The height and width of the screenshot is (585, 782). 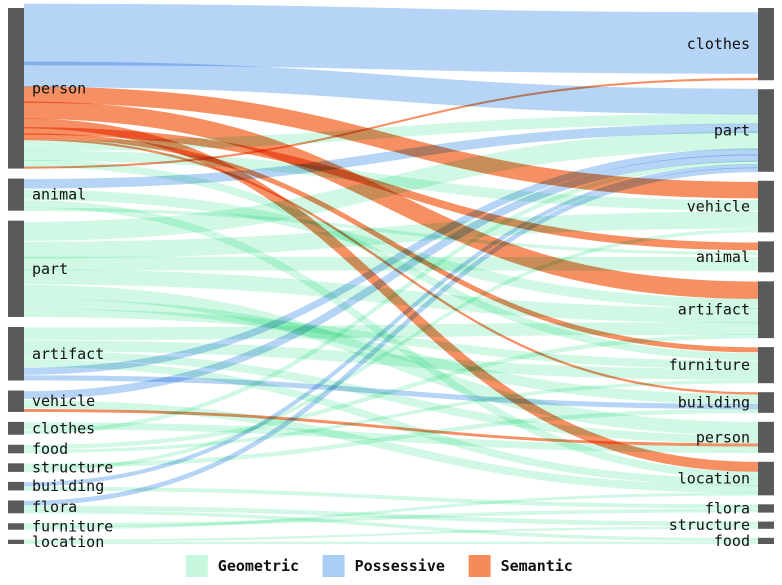 I want to click on flow-person-to-clothes-semantic, so click(x=391, y=123).